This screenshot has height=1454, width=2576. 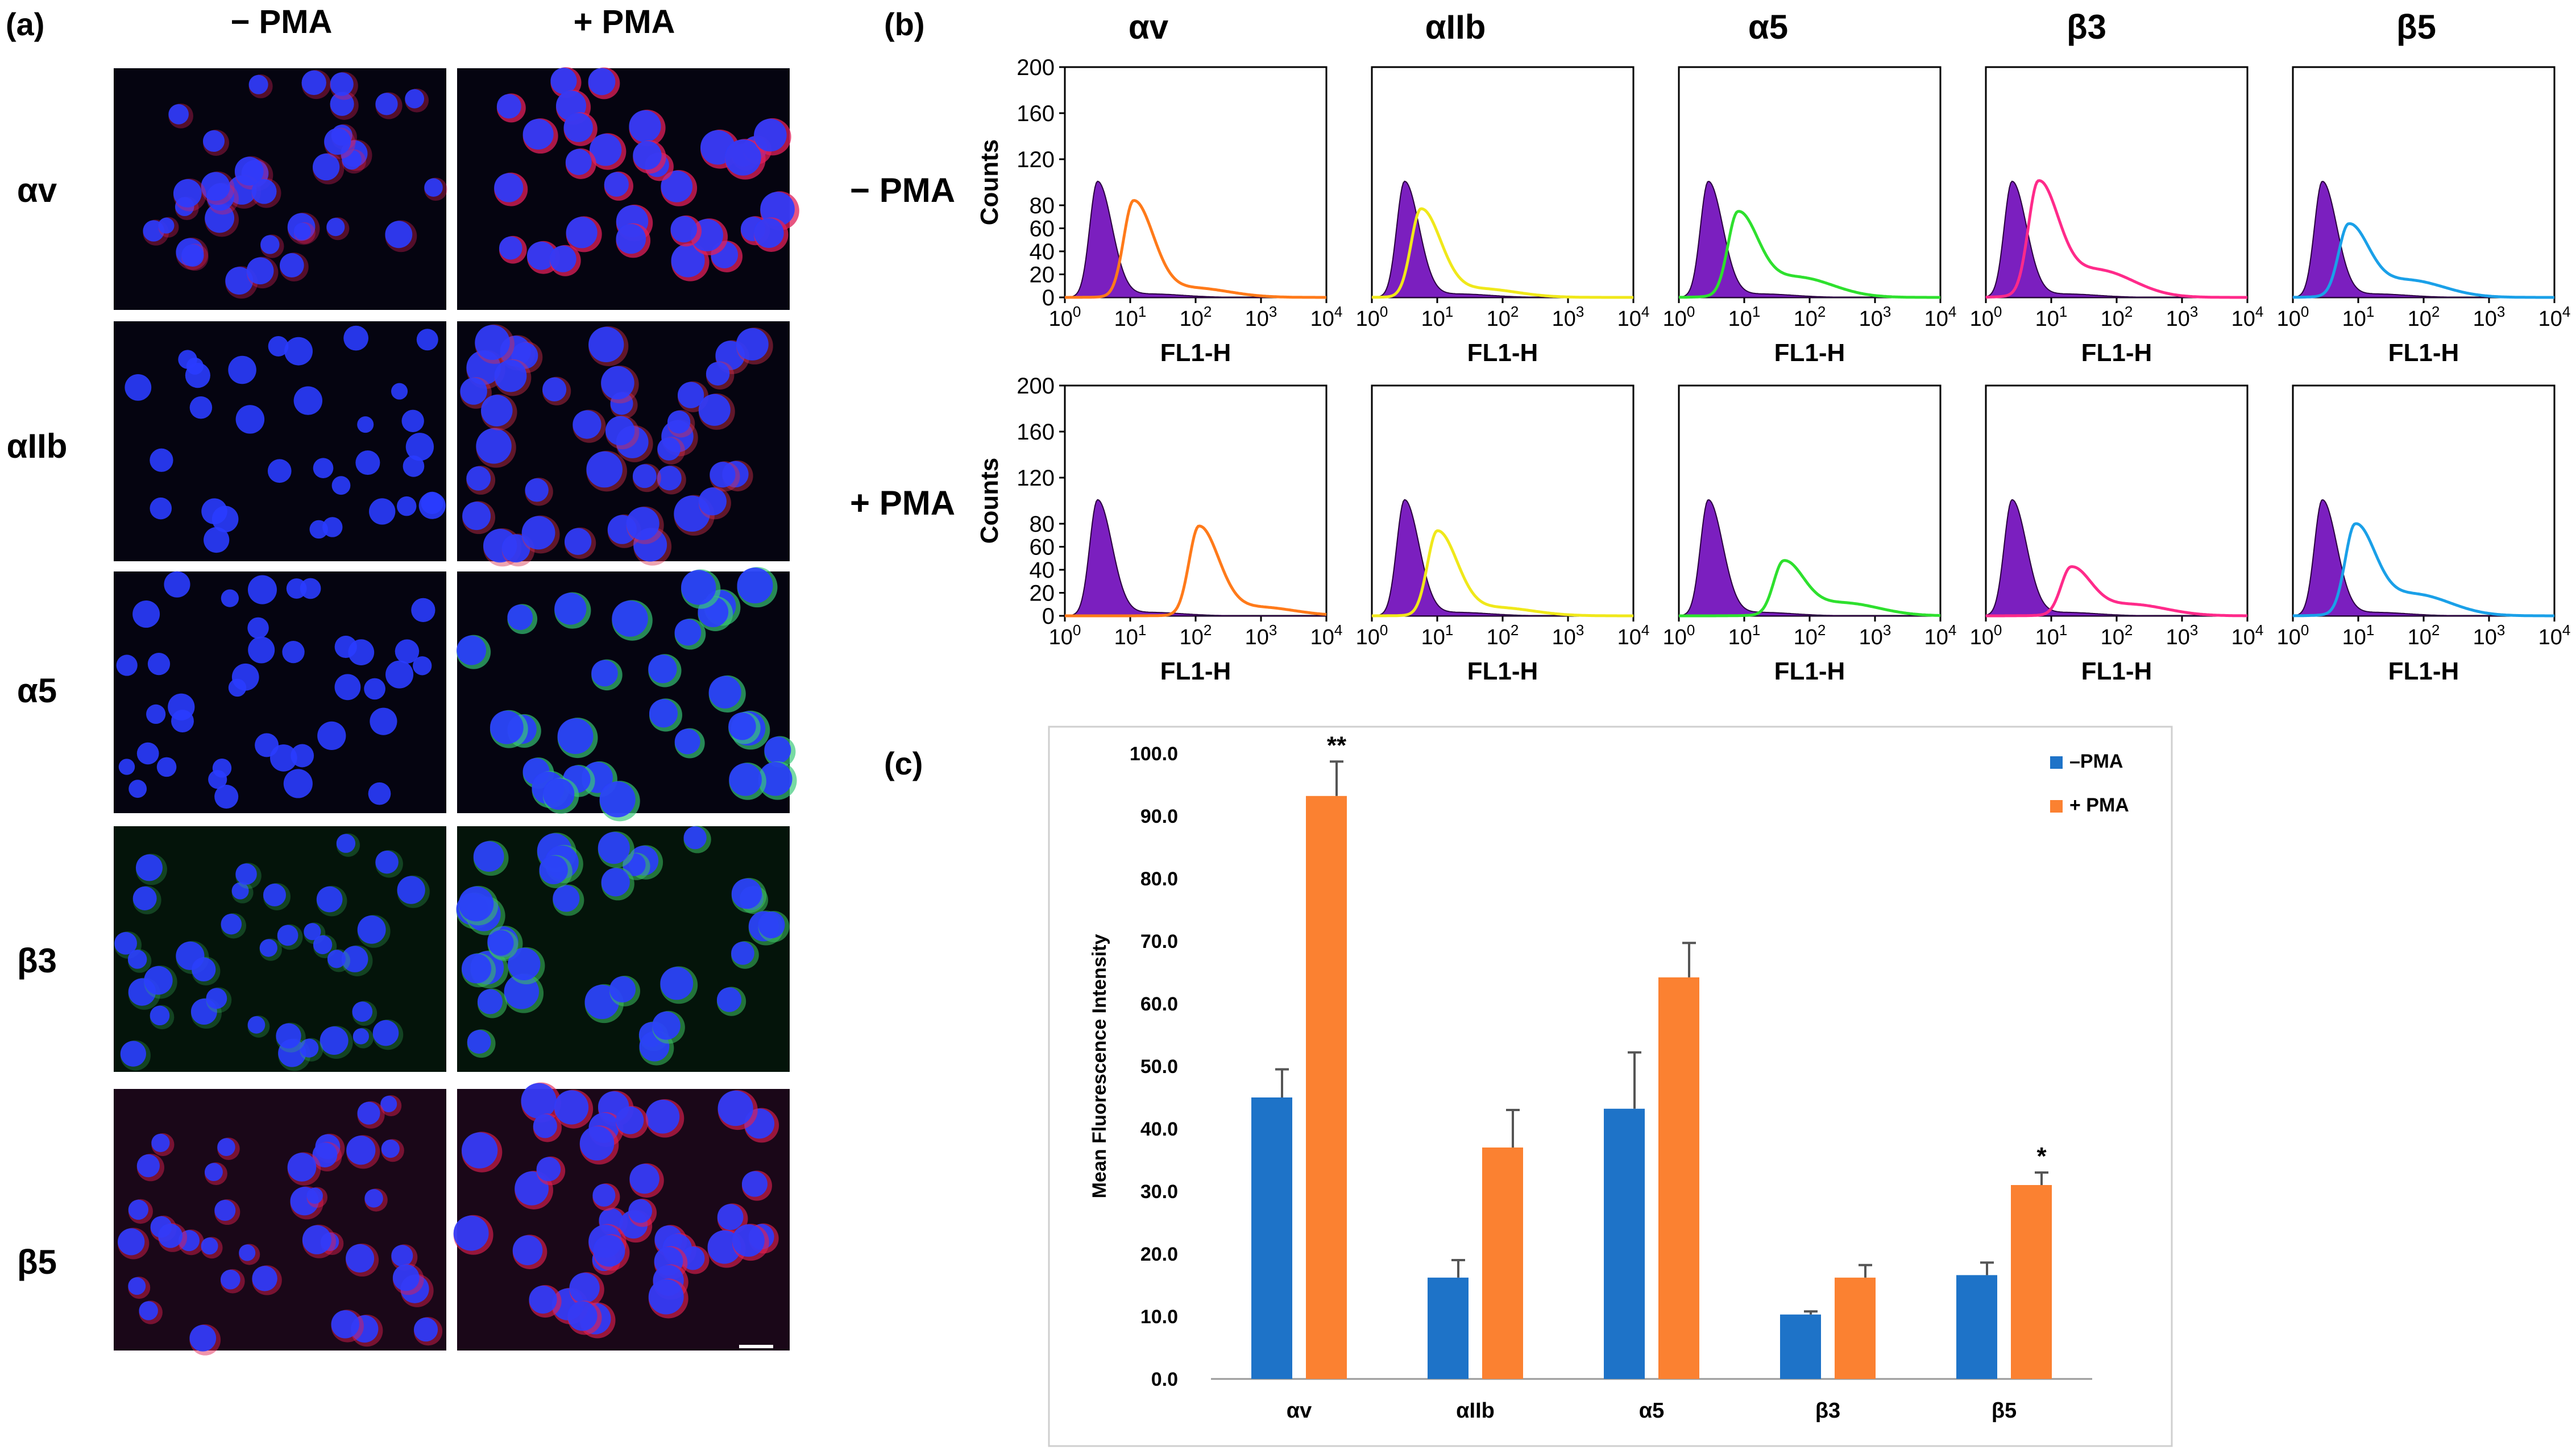 What do you see at coordinates (2041, 1156) in the screenshot?
I see `significance-mark: *` at bounding box center [2041, 1156].